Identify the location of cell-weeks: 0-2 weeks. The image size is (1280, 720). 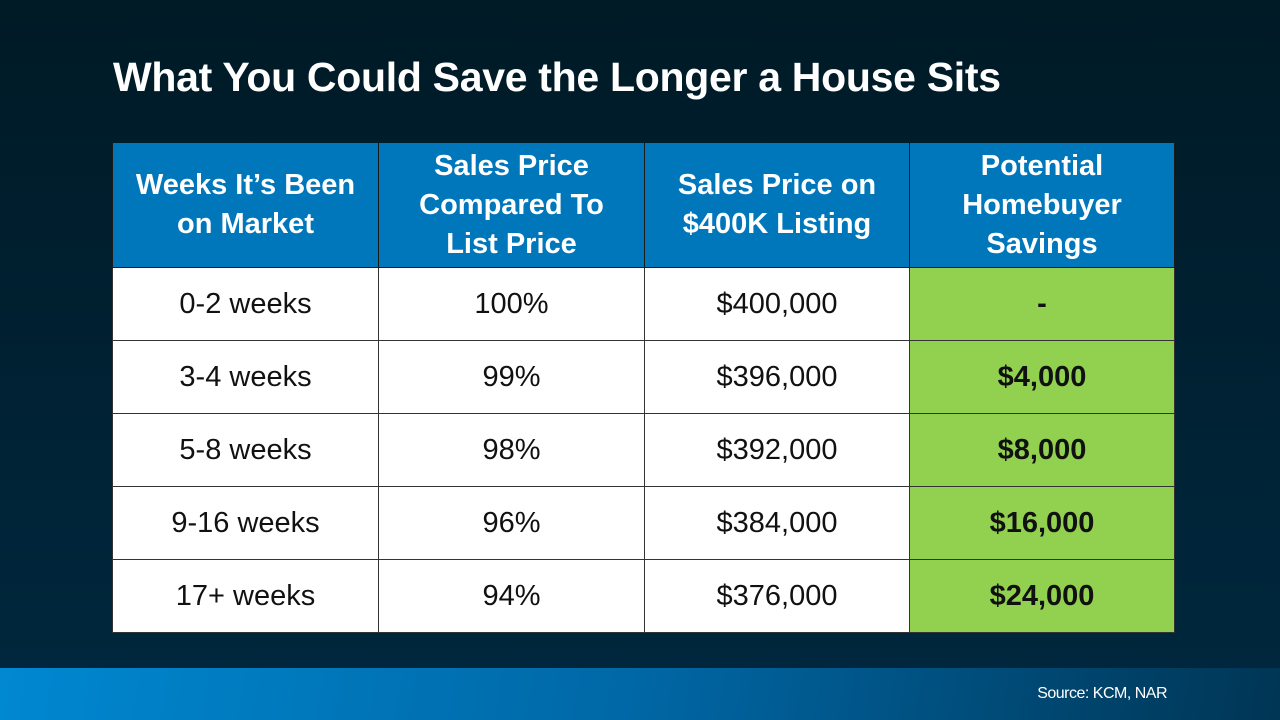
(245, 304).